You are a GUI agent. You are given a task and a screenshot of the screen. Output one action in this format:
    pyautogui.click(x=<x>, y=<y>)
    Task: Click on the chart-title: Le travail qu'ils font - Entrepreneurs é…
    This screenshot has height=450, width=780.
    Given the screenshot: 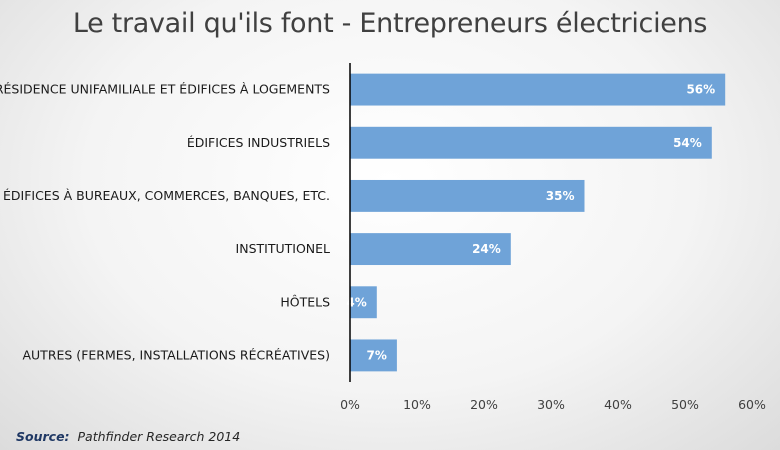 What is the action you would take?
    pyautogui.click(x=390, y=23)
    